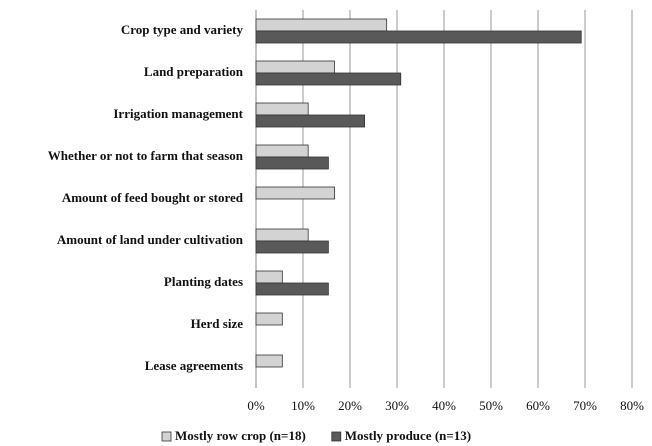  What do you see at coordinates (217, 323) in the screenshot?
I see `category-label: Herd size` at bounding box center [217, 323].